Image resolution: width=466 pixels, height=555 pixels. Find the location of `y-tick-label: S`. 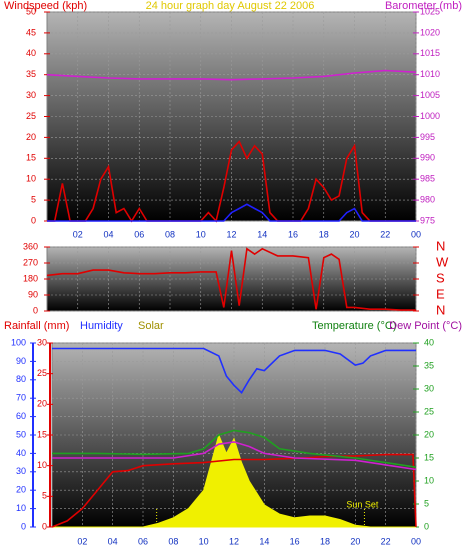

y-tick-label: S is located at coordinates (440, 277).